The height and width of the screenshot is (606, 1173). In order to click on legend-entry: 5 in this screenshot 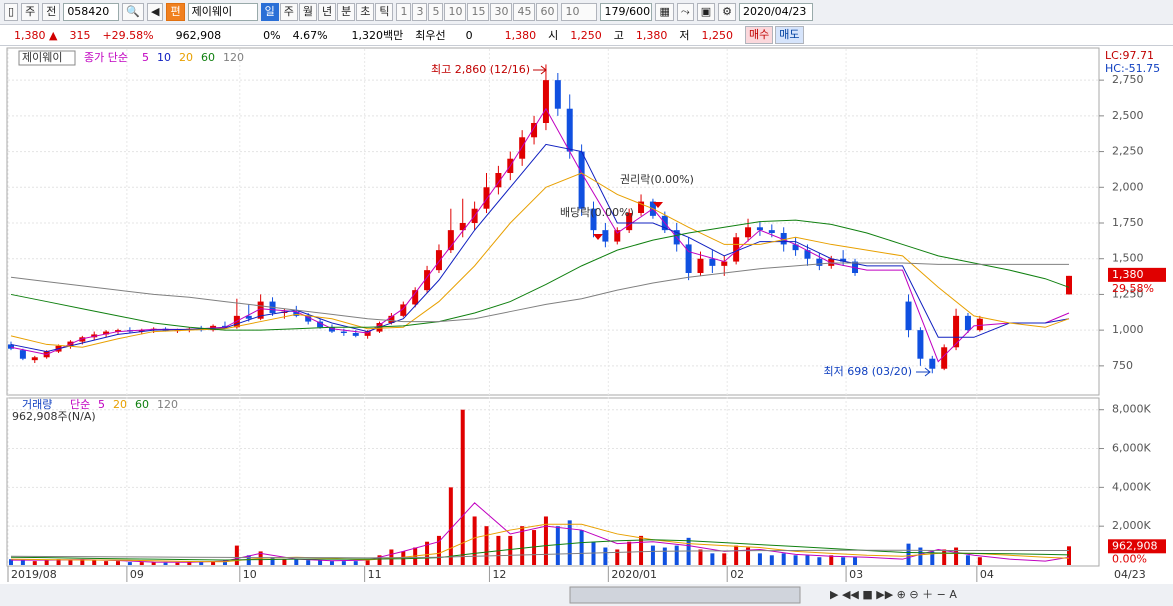, I will do `click(101, 404)`.